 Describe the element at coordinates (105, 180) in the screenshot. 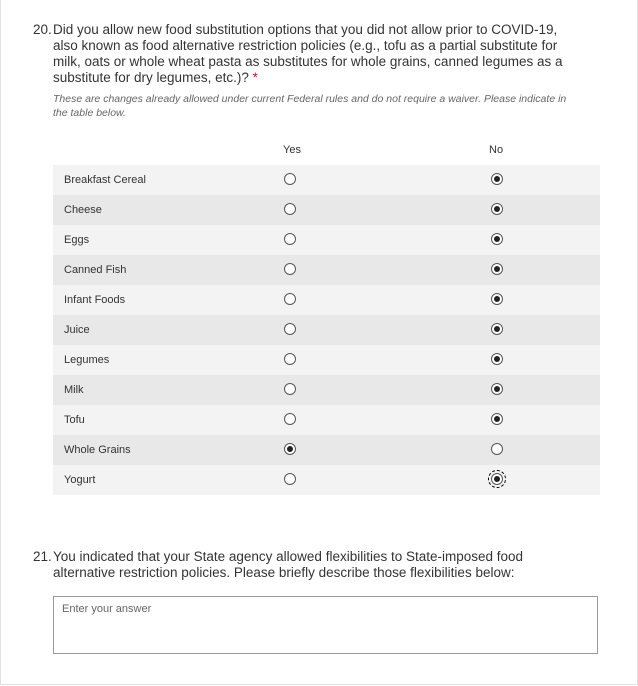

I see `row-label: Breakfast Cereal` at that location.